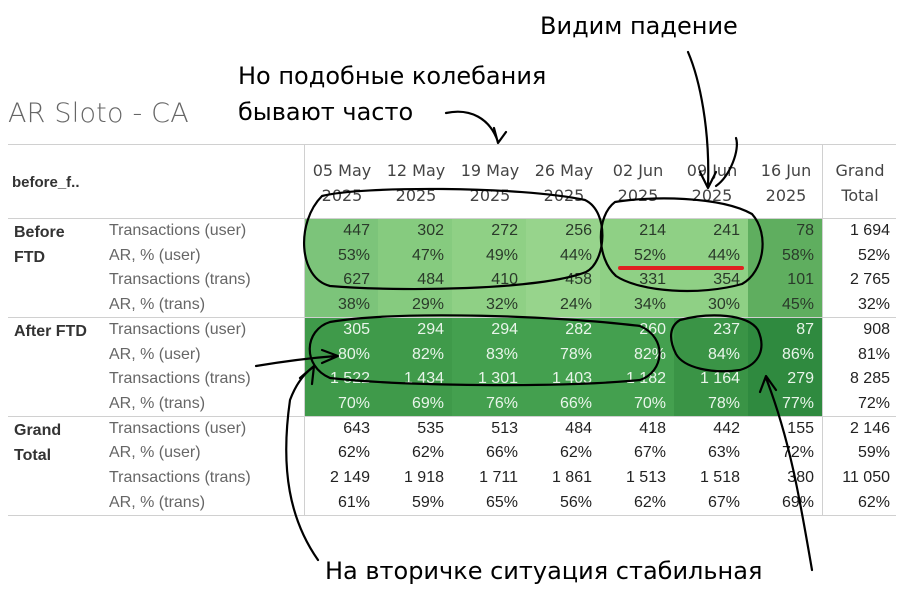  What do you see at coordinates (353, 255) in the screenshot?
I see `table-cell: 53%` at bounding box center [353, 255].